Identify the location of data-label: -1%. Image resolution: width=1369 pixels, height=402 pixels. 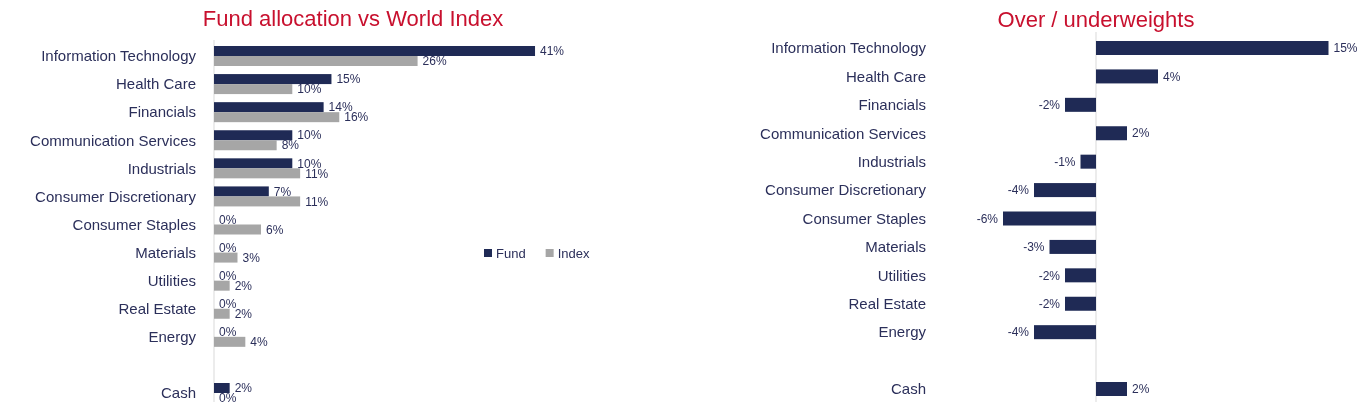
(1065, 161).